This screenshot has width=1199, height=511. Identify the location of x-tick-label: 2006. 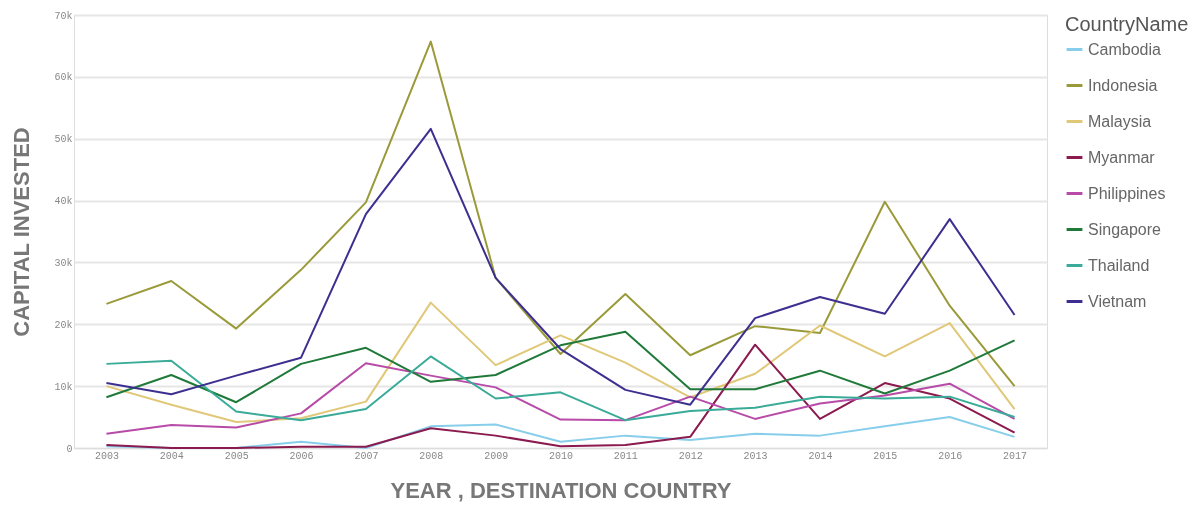
(301, 456).